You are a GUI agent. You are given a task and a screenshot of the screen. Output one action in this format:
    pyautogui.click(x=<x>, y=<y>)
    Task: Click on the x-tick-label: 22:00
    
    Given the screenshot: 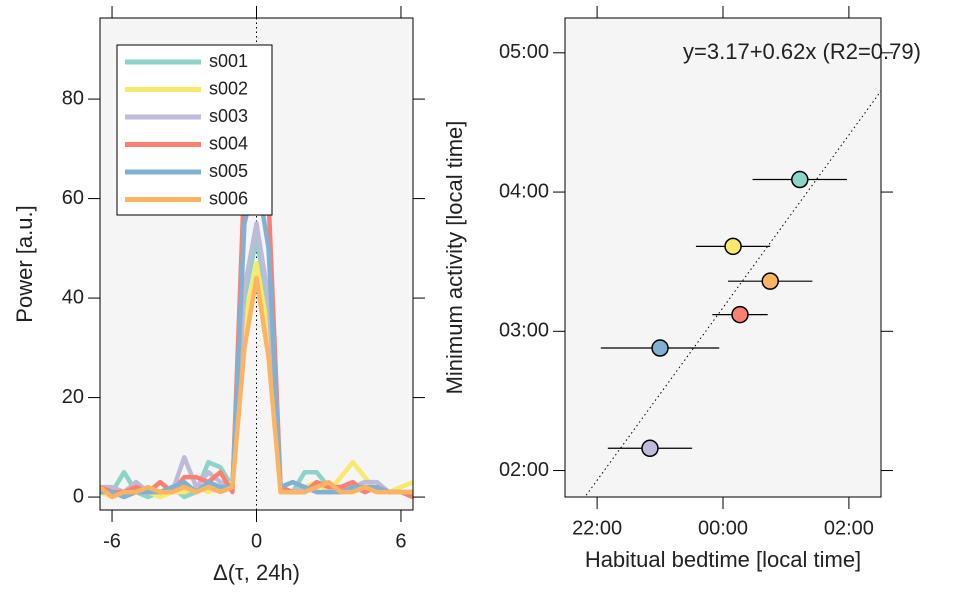 What is the action you would take?
    pyautogui.click(x=597, y=528)
    